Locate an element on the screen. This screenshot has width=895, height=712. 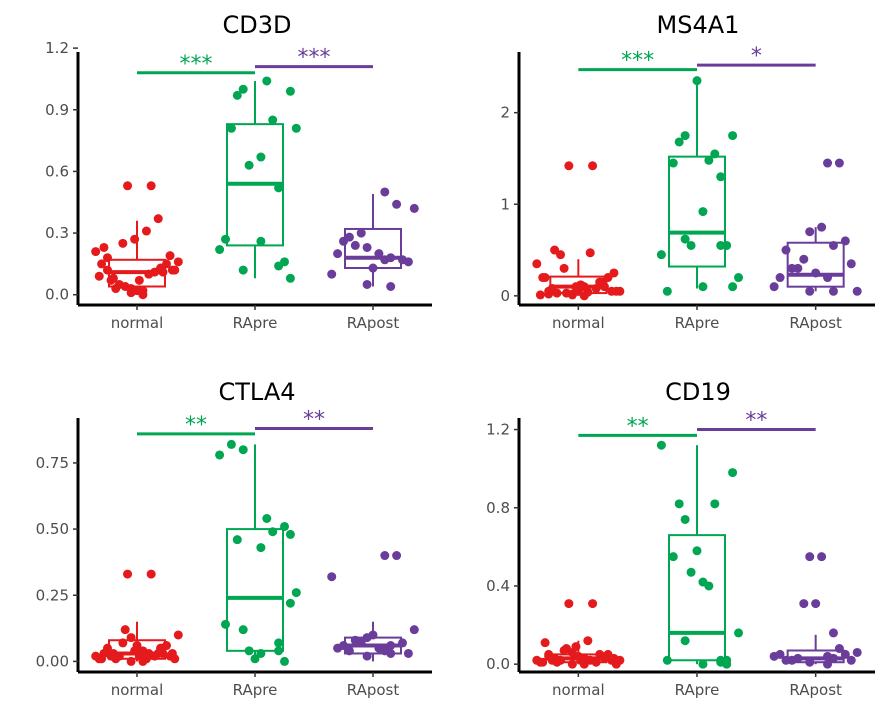
y-tick-label: 0.9 is located at coordinates (57, 110).